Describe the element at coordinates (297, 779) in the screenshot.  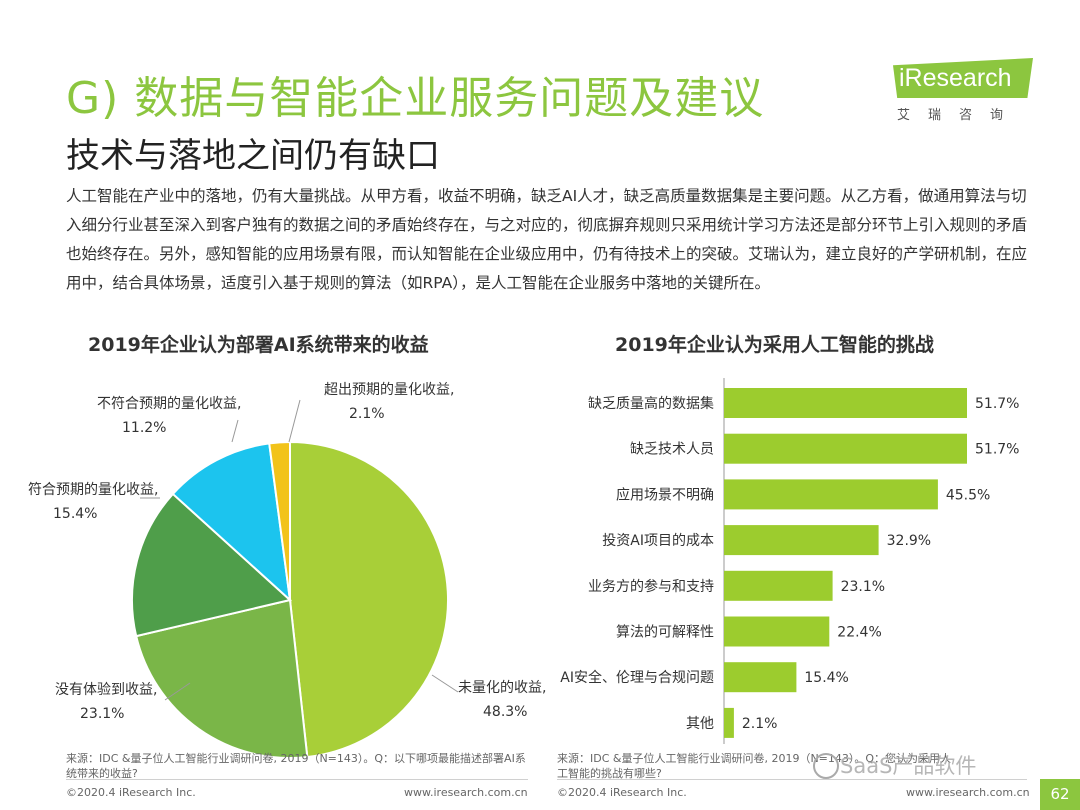
I see `footer-divider-left` at that location.